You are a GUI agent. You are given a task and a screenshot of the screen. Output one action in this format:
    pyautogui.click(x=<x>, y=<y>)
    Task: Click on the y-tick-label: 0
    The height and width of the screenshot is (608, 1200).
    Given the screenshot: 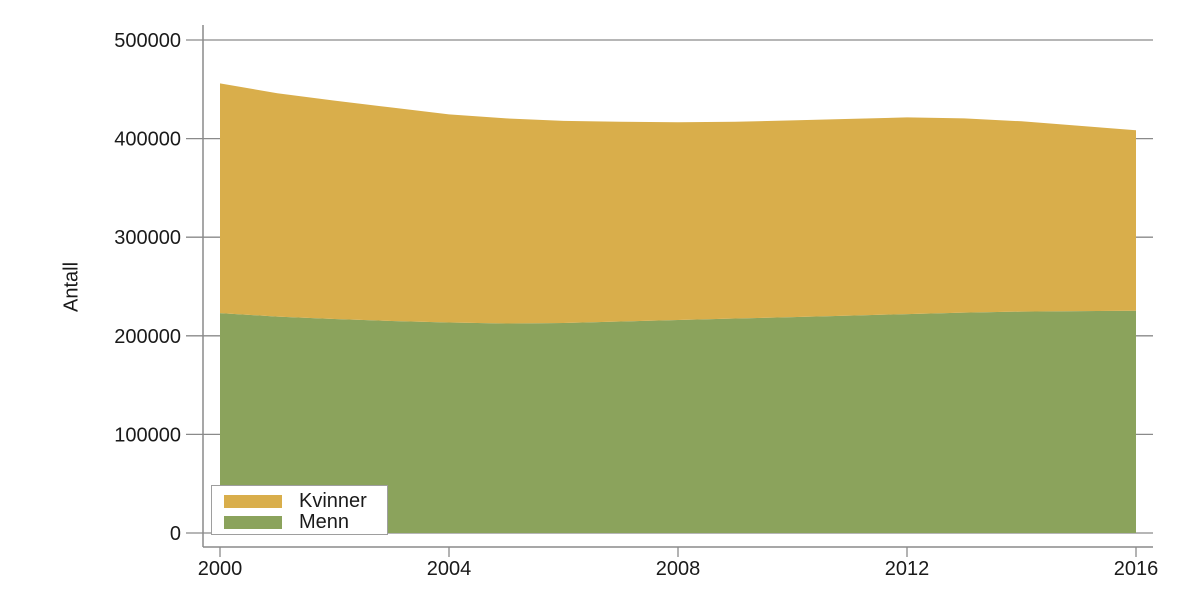 What is the action you would take?
    pyautogui.click(x=175, y=534)
    